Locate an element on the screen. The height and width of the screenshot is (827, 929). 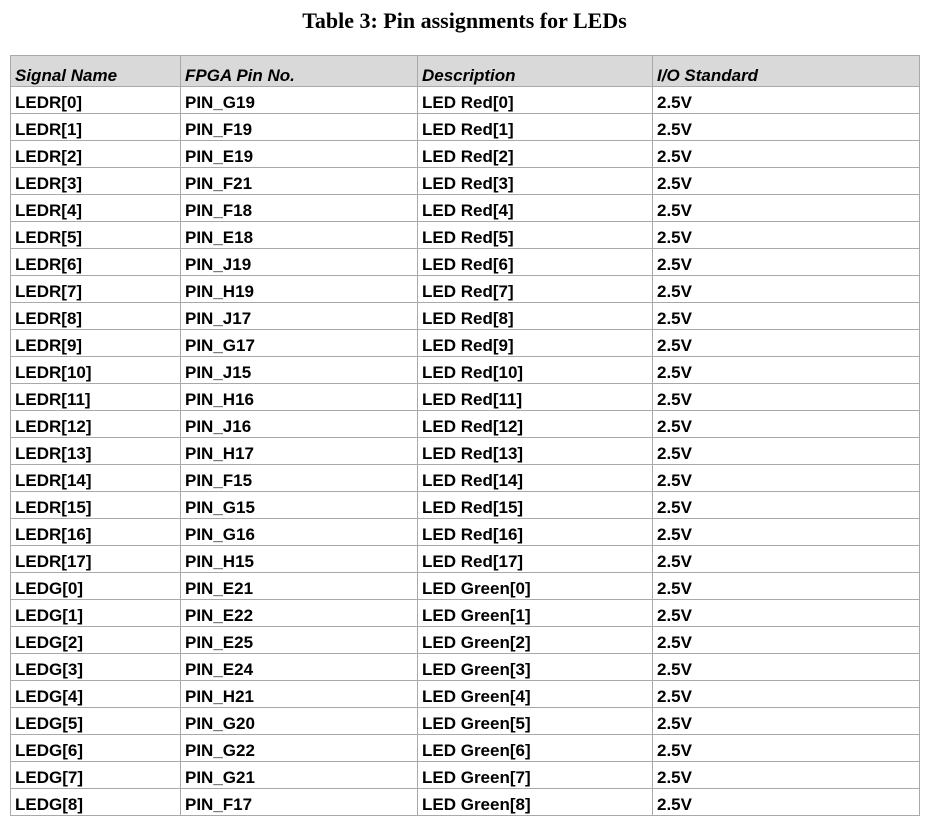
table-row: LEDR[8] PIN_J17 LED Red[8] 2.5V is located at coordinates (465, 316).